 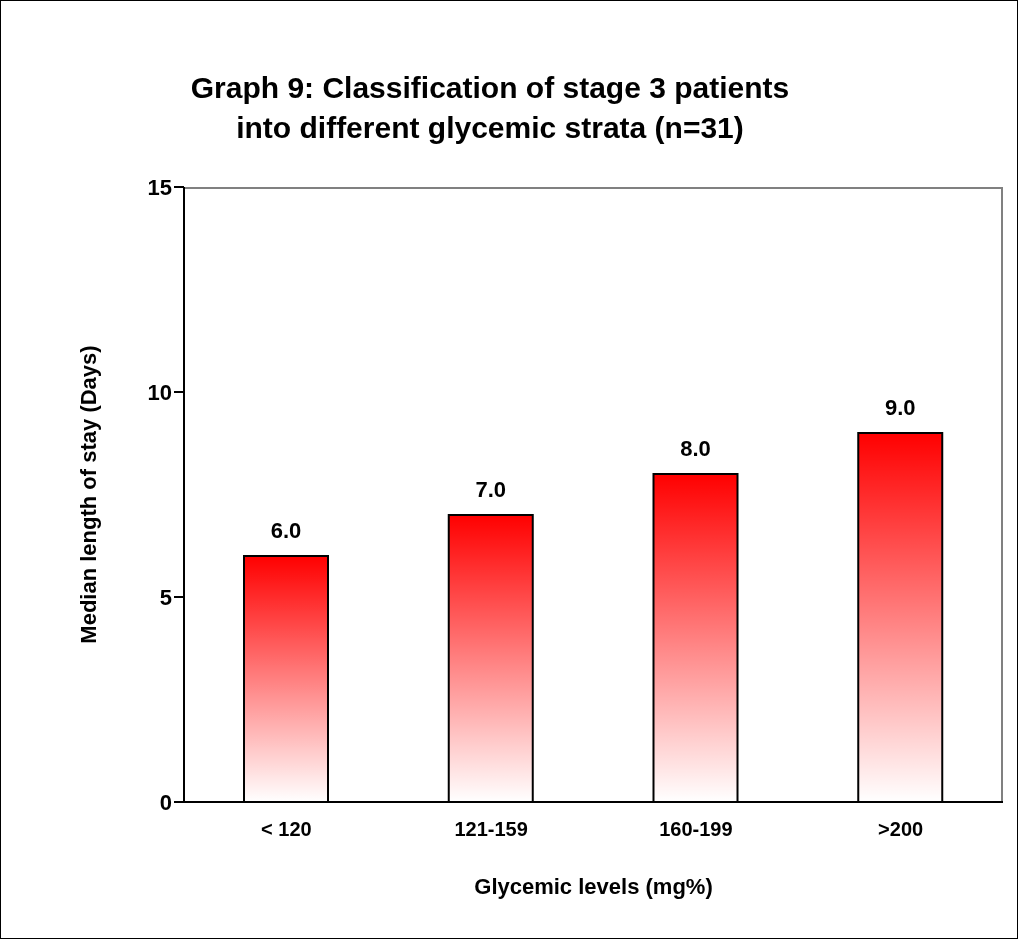 I want to click on data-label: 8.0, so click(x=695, y=448).